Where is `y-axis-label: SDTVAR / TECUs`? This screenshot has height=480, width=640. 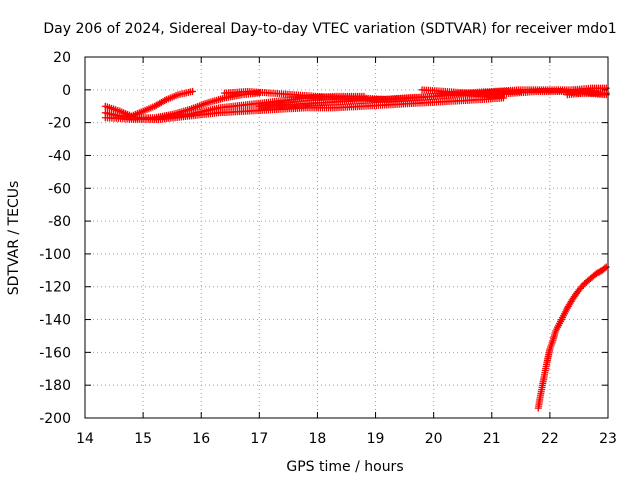 y-axis-label: SDTVAR / TECUs is located at coordinates (14, 238).